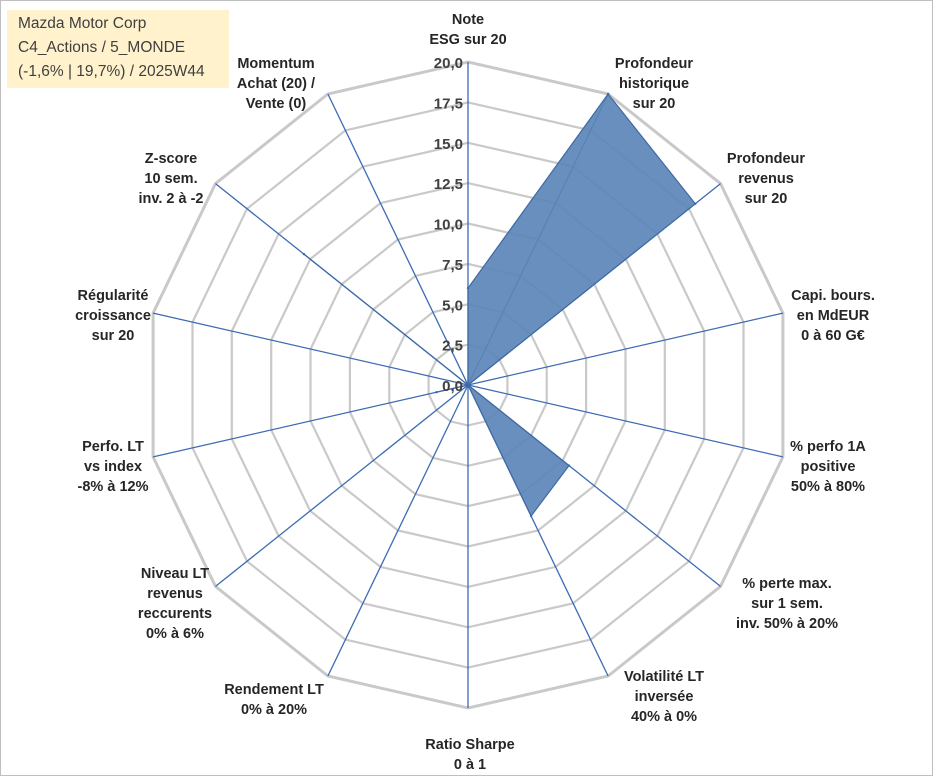 This screenshot has width=933, height=776. I want to click on category-label: Rendement LT 0% à 20%, so click(274, 700).